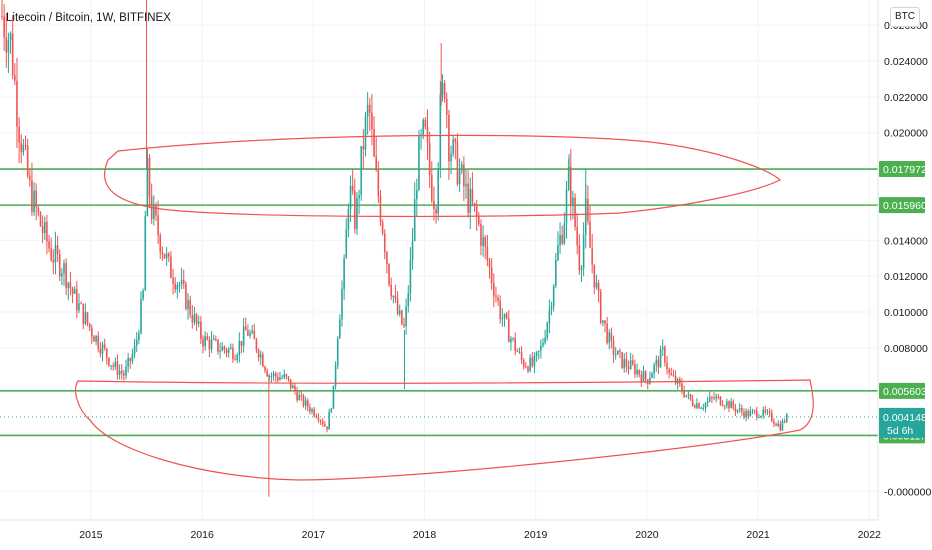 Image resolution: width=932 pixels, height=550 pixels. Describe the element at coordinates (425, 535) in the screenshot. I see `x-tick-label: 2018` at that location.